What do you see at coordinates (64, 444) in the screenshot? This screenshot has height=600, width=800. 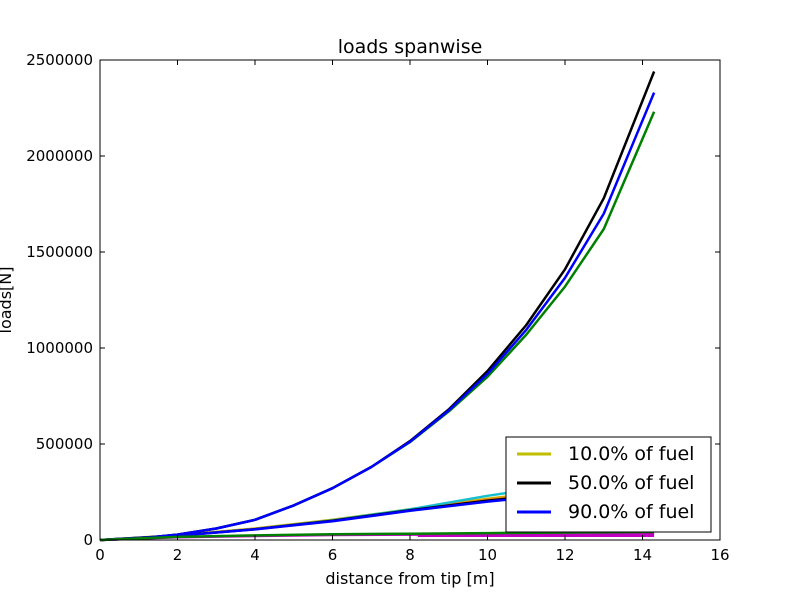 I see `y-tick-label: 500000` at bounding box center [64, 444].